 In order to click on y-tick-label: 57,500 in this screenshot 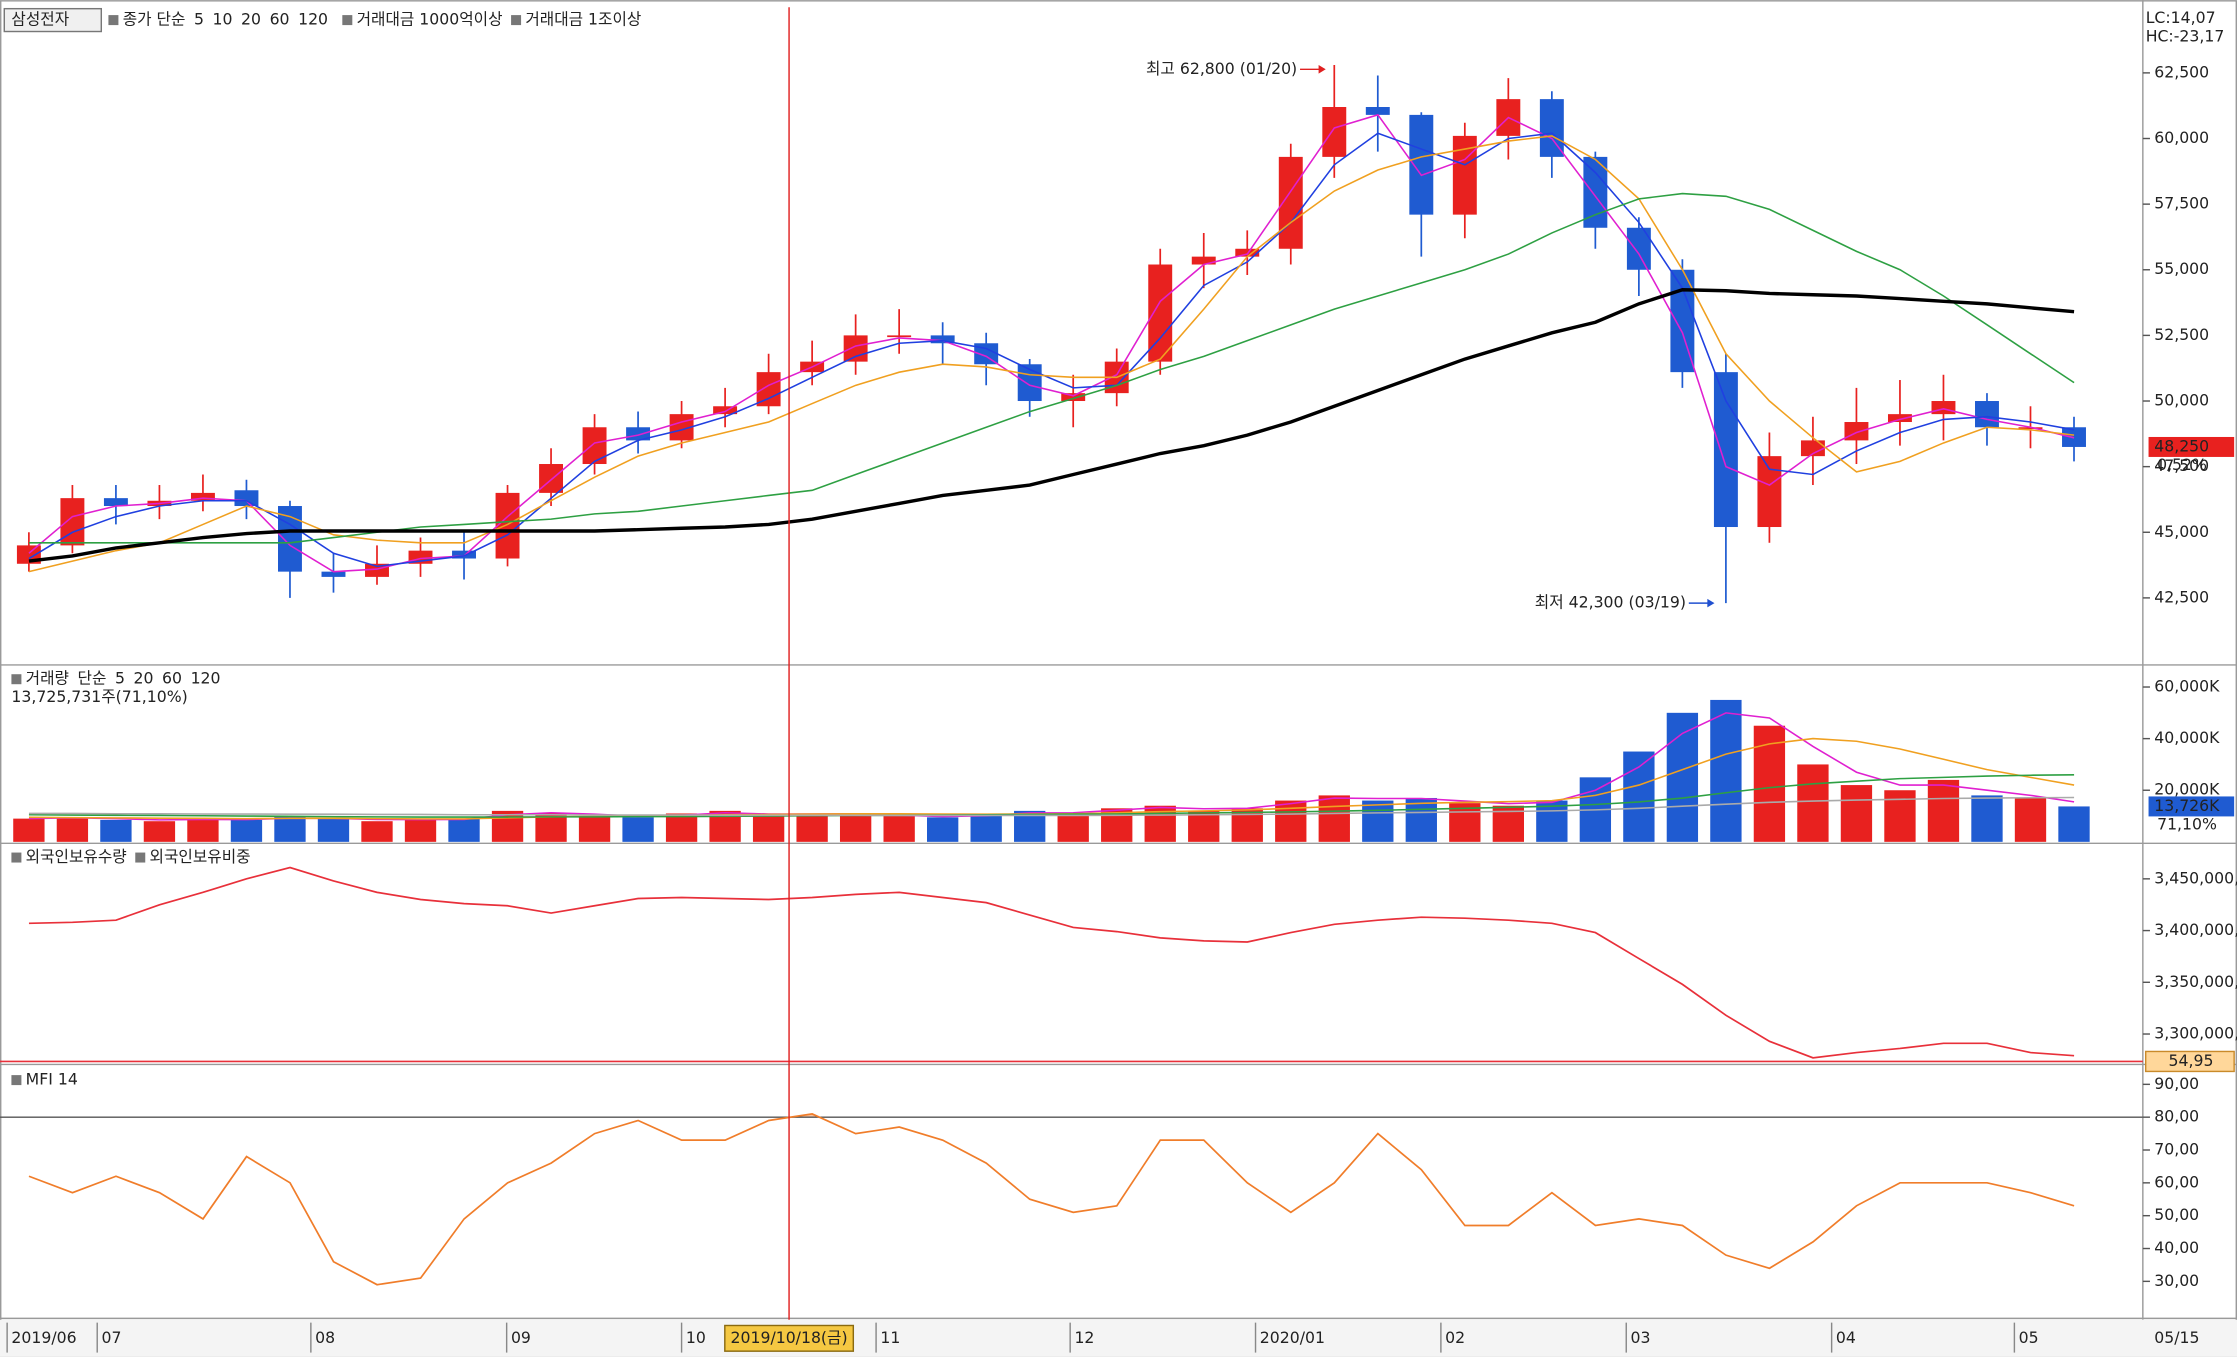, I will do `click(2181, 203)`.